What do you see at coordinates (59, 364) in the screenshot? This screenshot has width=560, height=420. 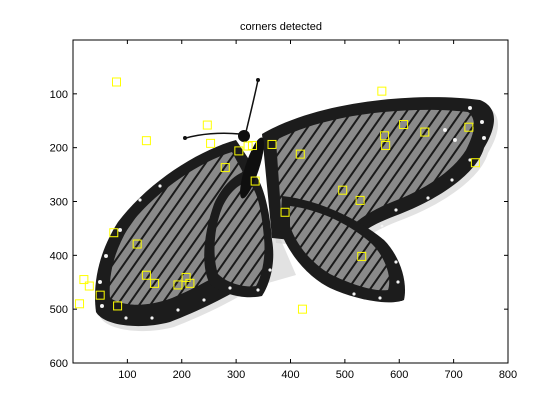 I see `y-tick-label: 600` at bounding box center [59, 364].